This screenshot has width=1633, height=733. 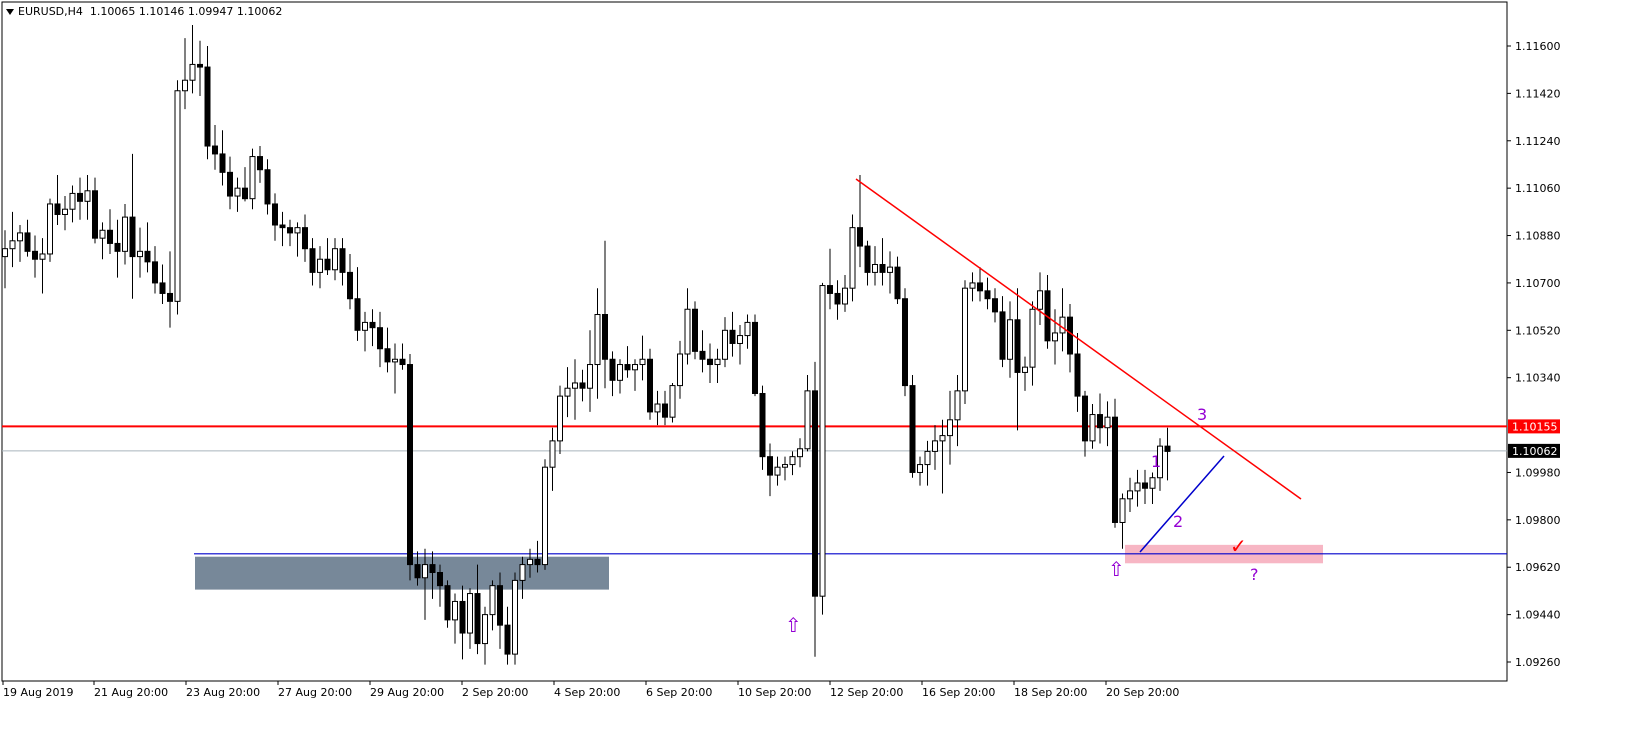 What do you see at coordinates (1538, 46) in the screenshot?
I see `price-tick-label: 1.11600` at bounding box center [1538, 46].